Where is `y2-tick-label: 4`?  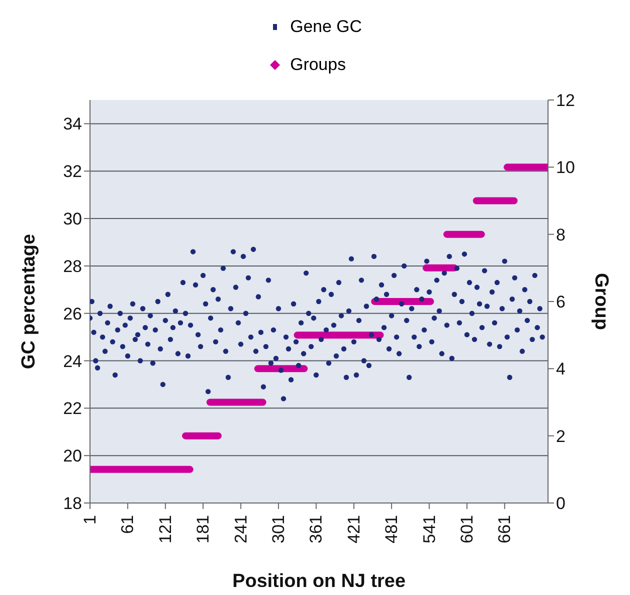 y2-tick-label: 4 is located at coordinates (561, 369).